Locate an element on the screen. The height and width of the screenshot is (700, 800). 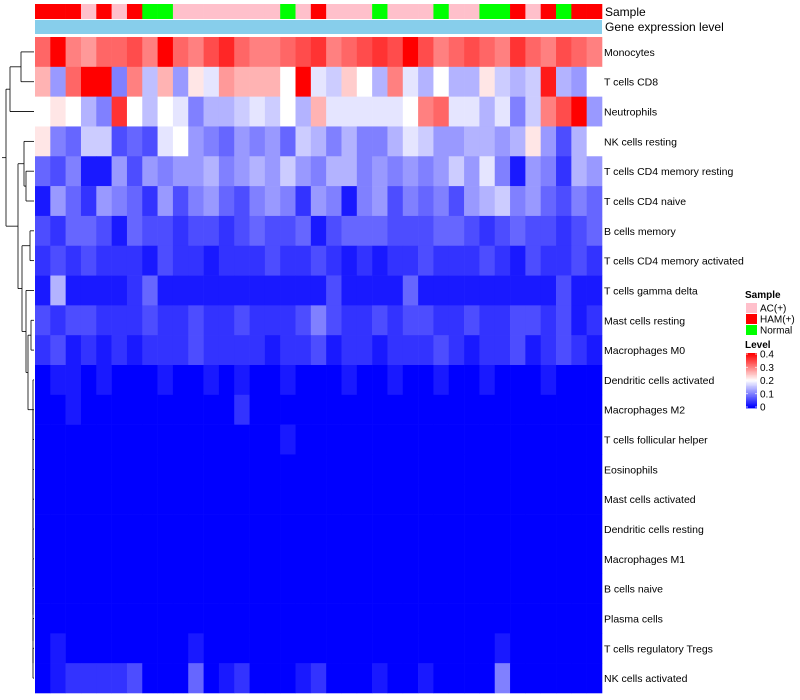
row-label: NK cells resting is located at coordinates (640, 142).